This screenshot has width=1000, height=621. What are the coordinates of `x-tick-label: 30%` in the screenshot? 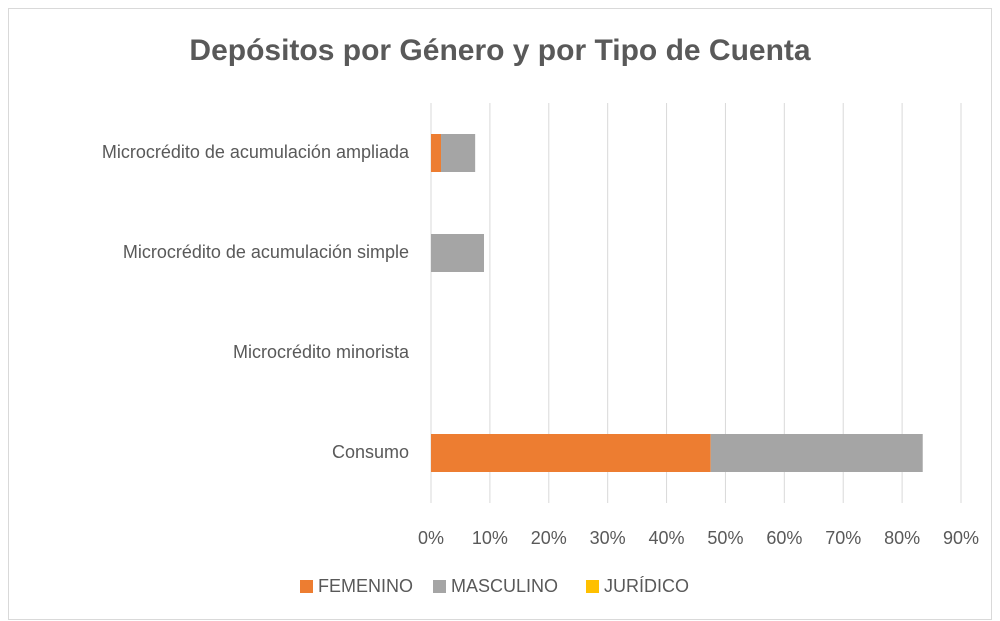 It's located at (608, 538).